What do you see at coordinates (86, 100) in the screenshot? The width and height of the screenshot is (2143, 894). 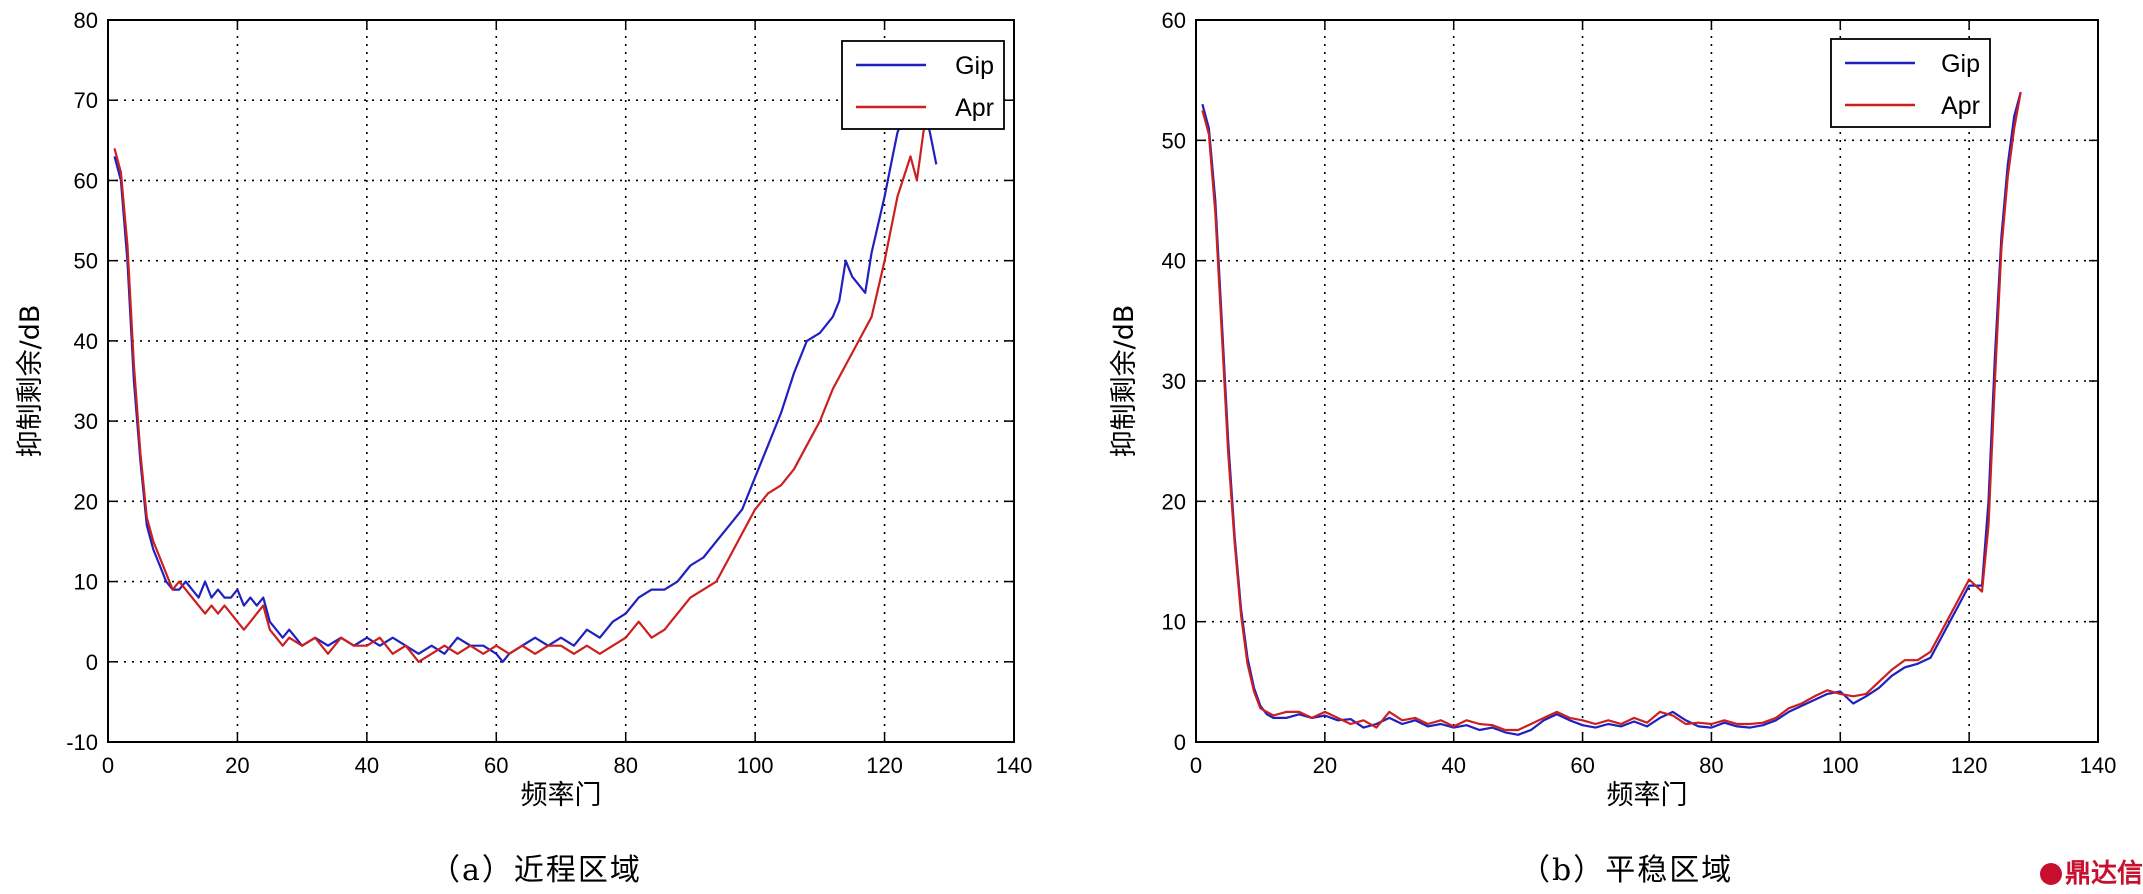 I see `y-tick-label: 70` at bounding box center [86, 100].